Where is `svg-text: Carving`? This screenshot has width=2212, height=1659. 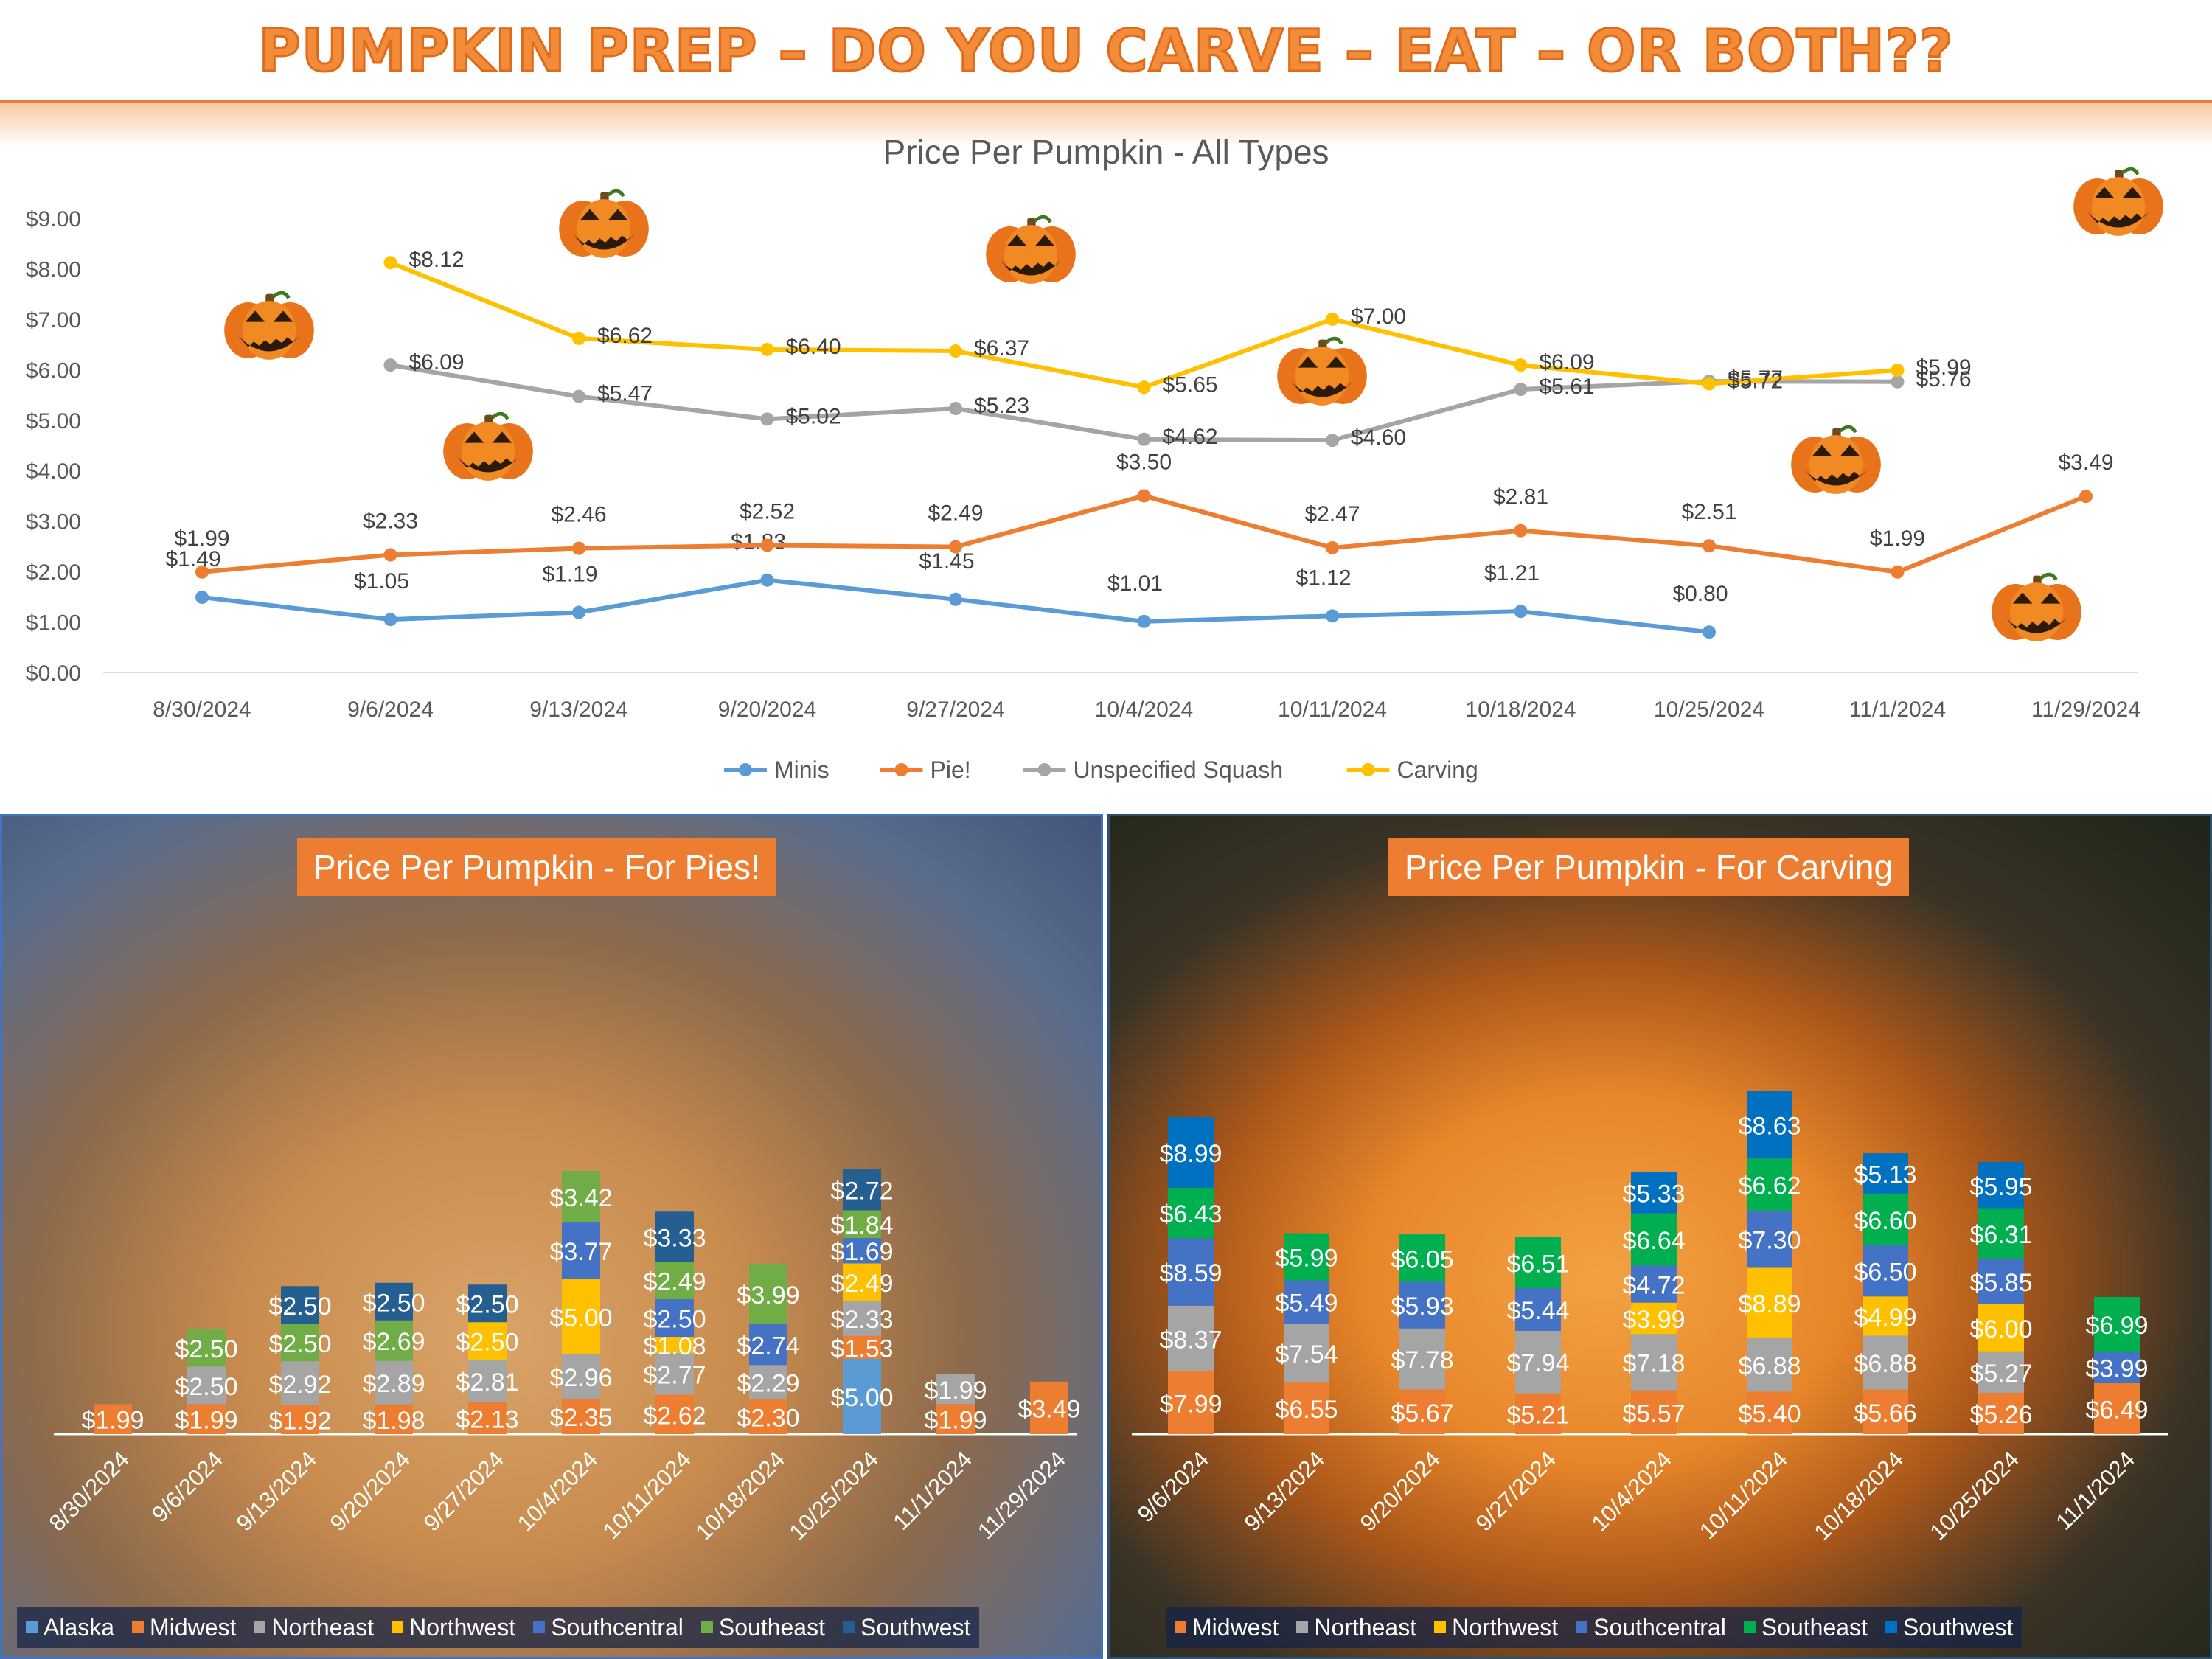 svg-text: Carving is located at coordinates (1437, 770).